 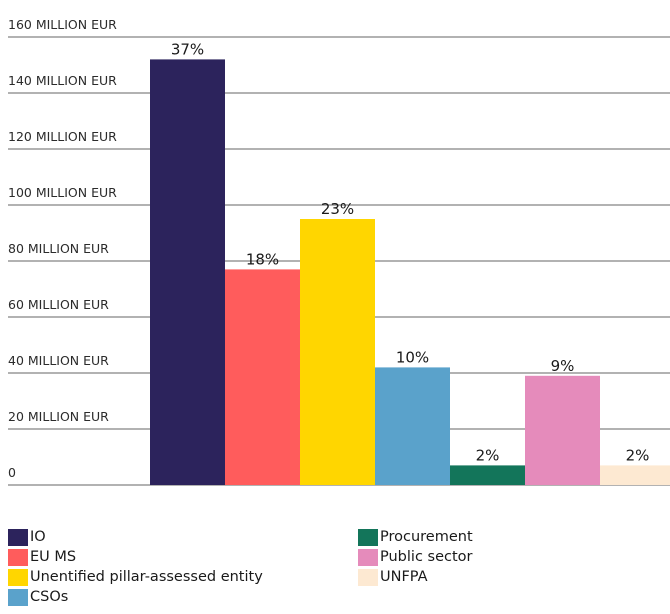 What do you see at coordinates (426, 557) in the screenshot?
I see `legend-label: Public sector` at bounding box center [426, 557].